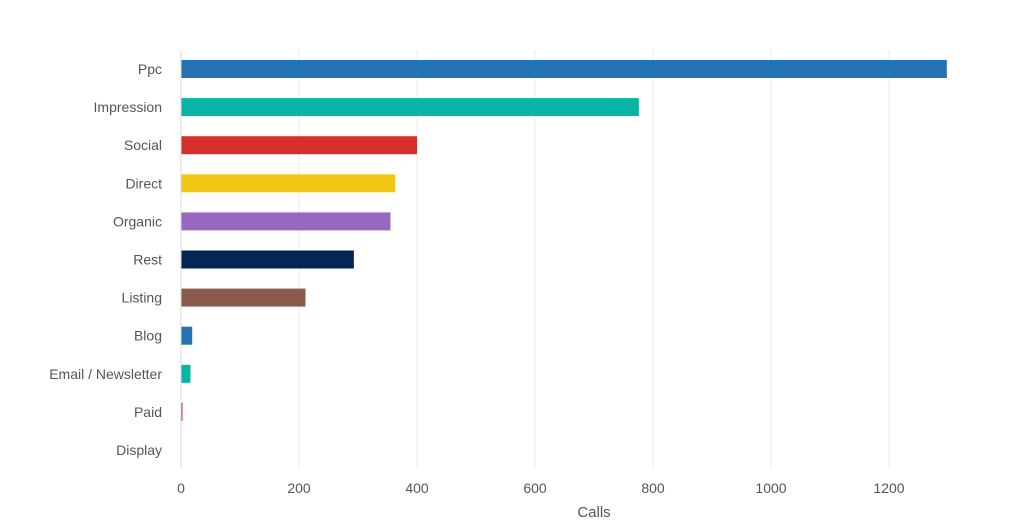 The width and height of the screenshot is (1024, 529). Describe the element at coordinates (410, 107) in the screenshot. I see `bar-impression` at that location.